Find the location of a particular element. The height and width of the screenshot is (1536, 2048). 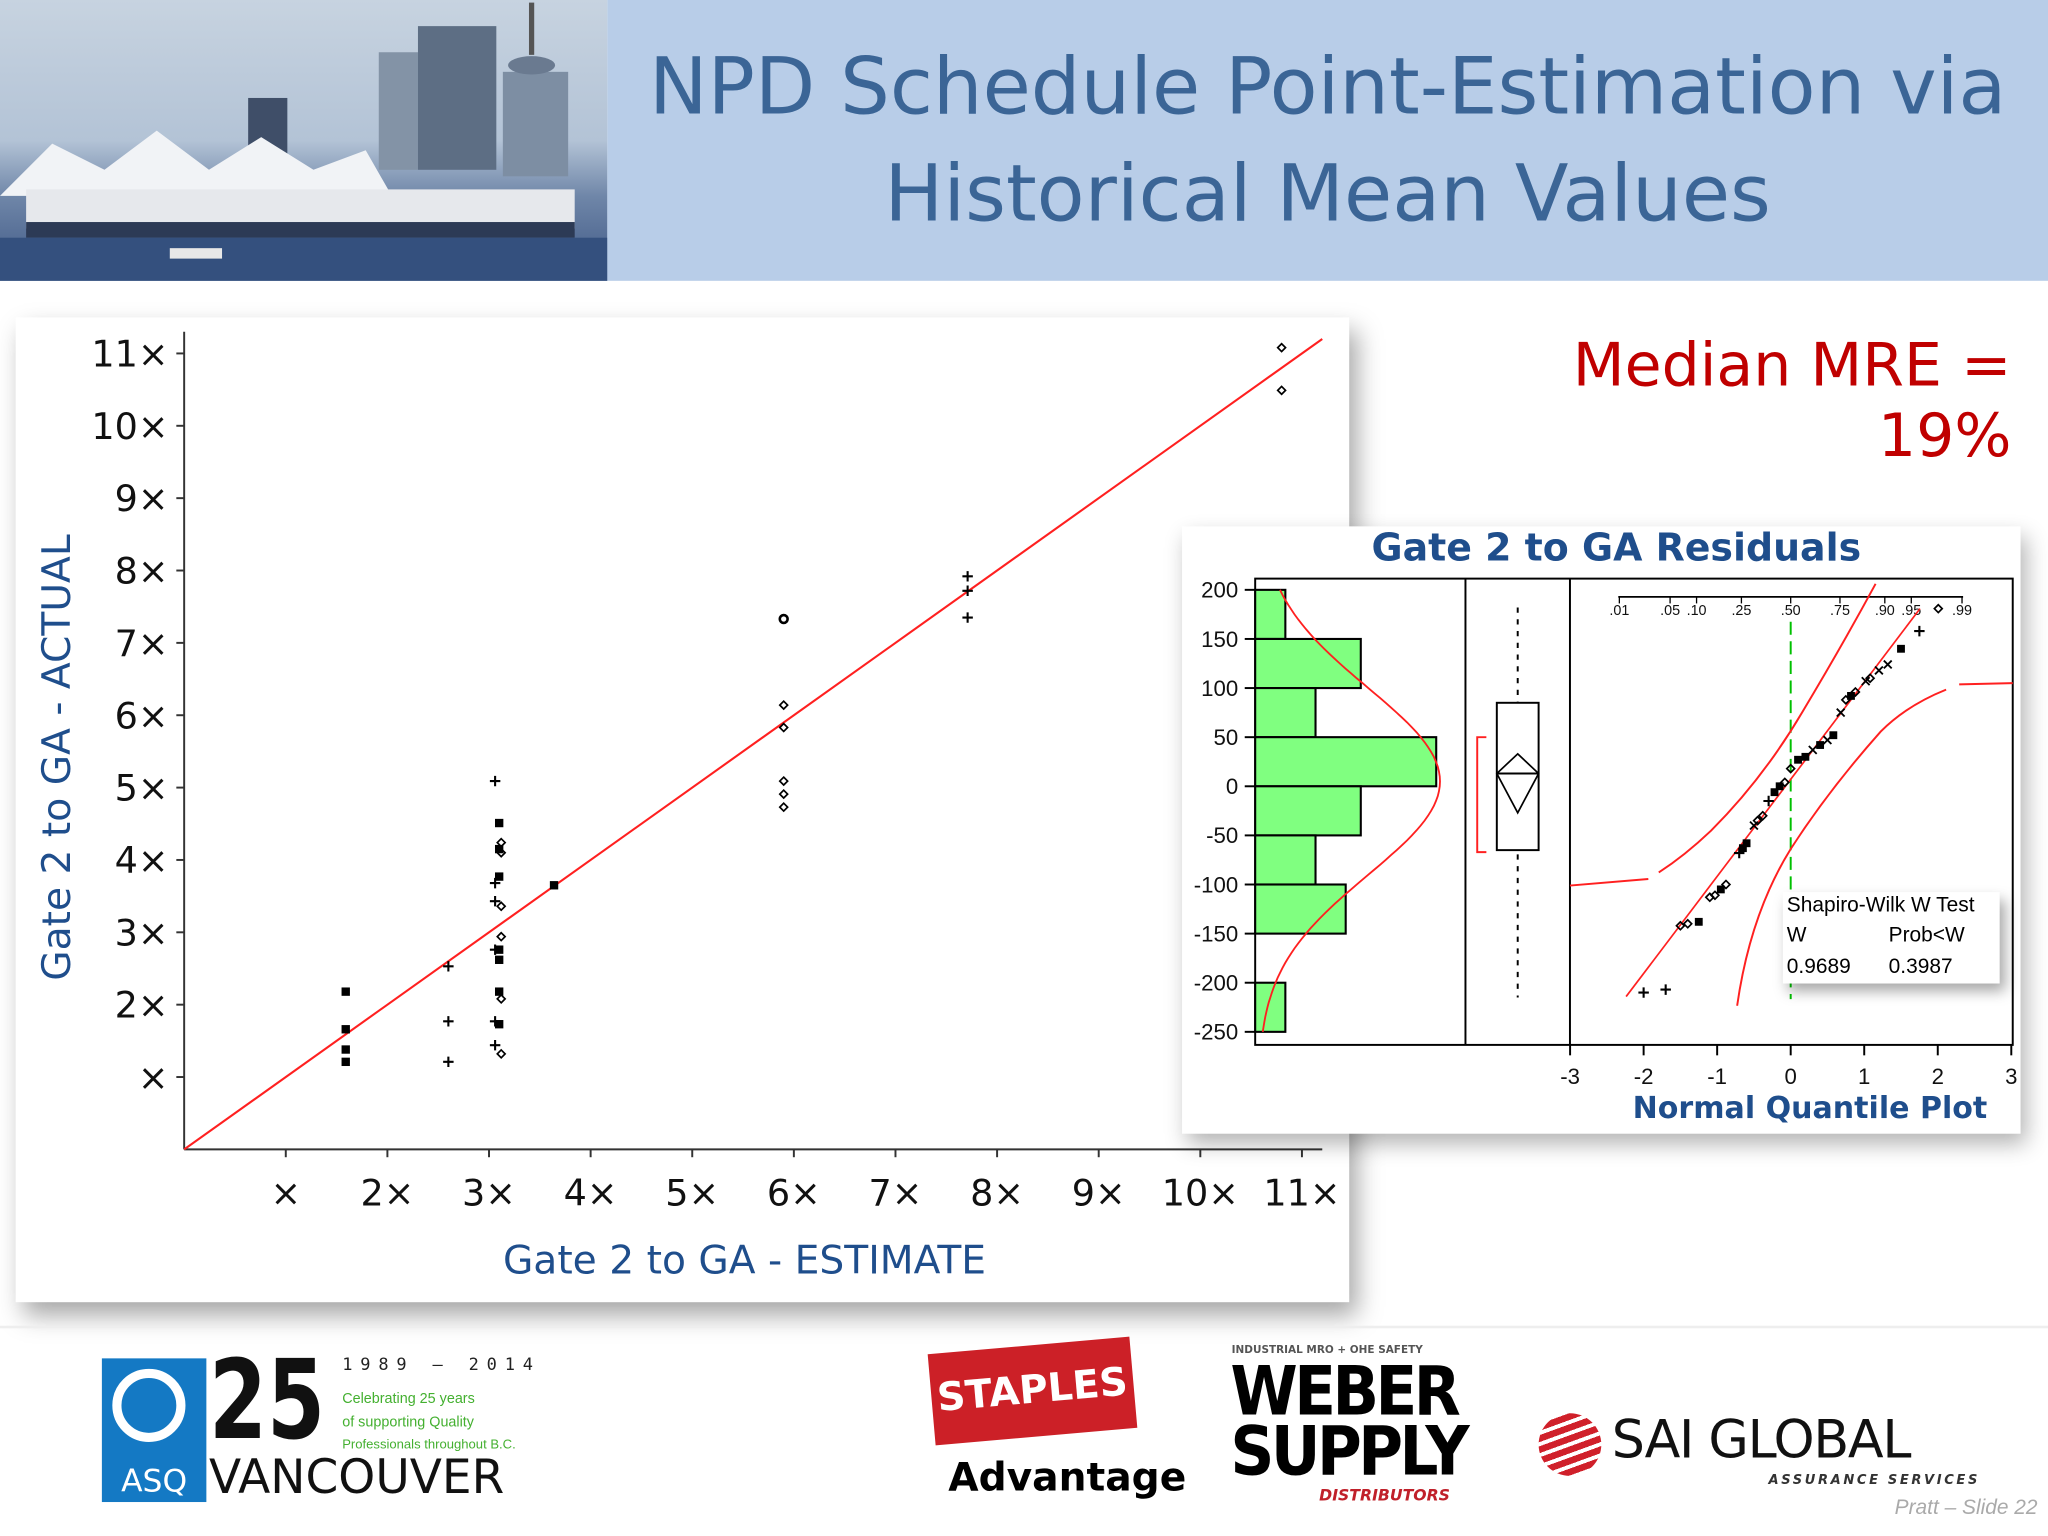

probability-tick-label: .90 is located at coordinates (1885, 611).